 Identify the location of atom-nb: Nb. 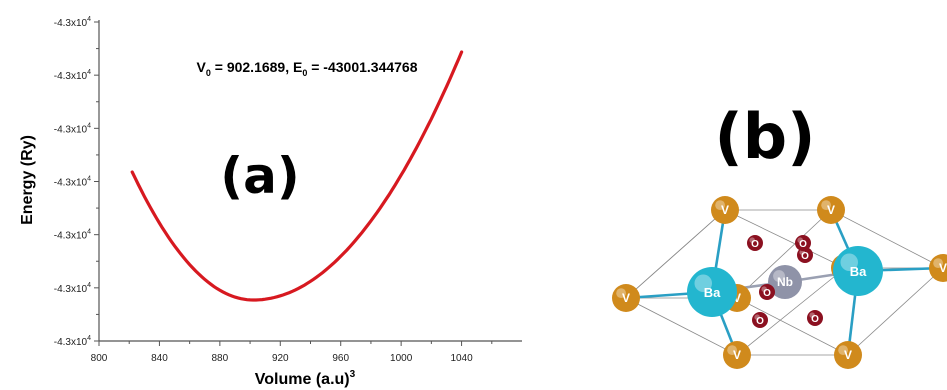
(785, 282).